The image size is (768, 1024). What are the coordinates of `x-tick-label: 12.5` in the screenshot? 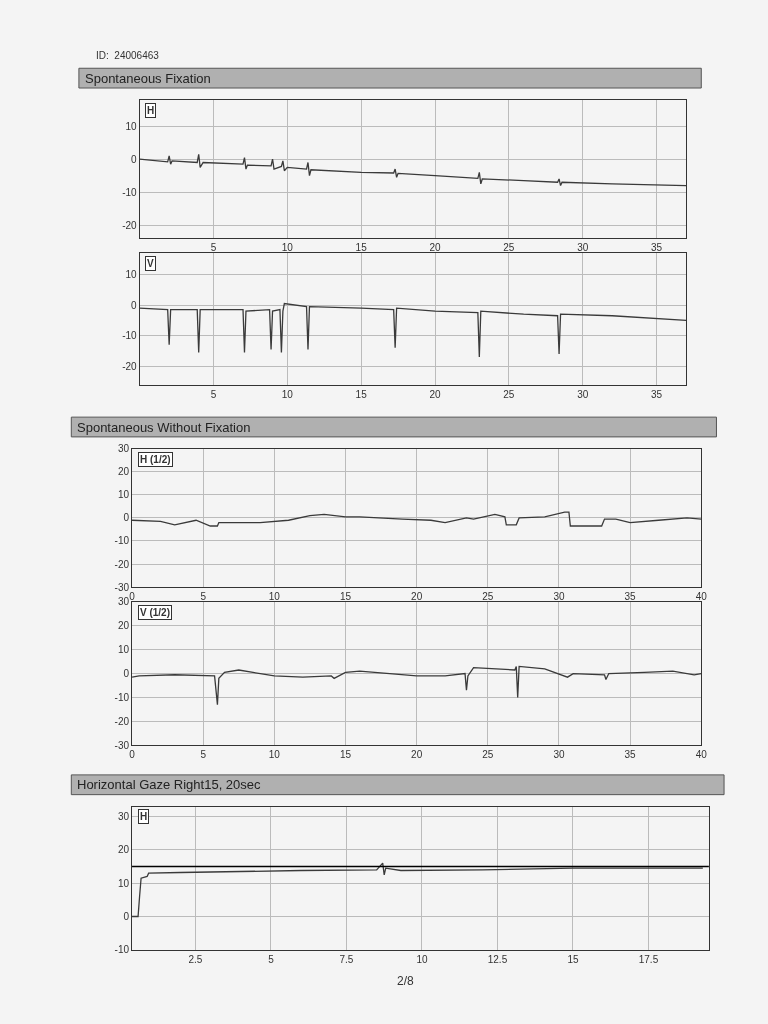 It's located at (497, 959).